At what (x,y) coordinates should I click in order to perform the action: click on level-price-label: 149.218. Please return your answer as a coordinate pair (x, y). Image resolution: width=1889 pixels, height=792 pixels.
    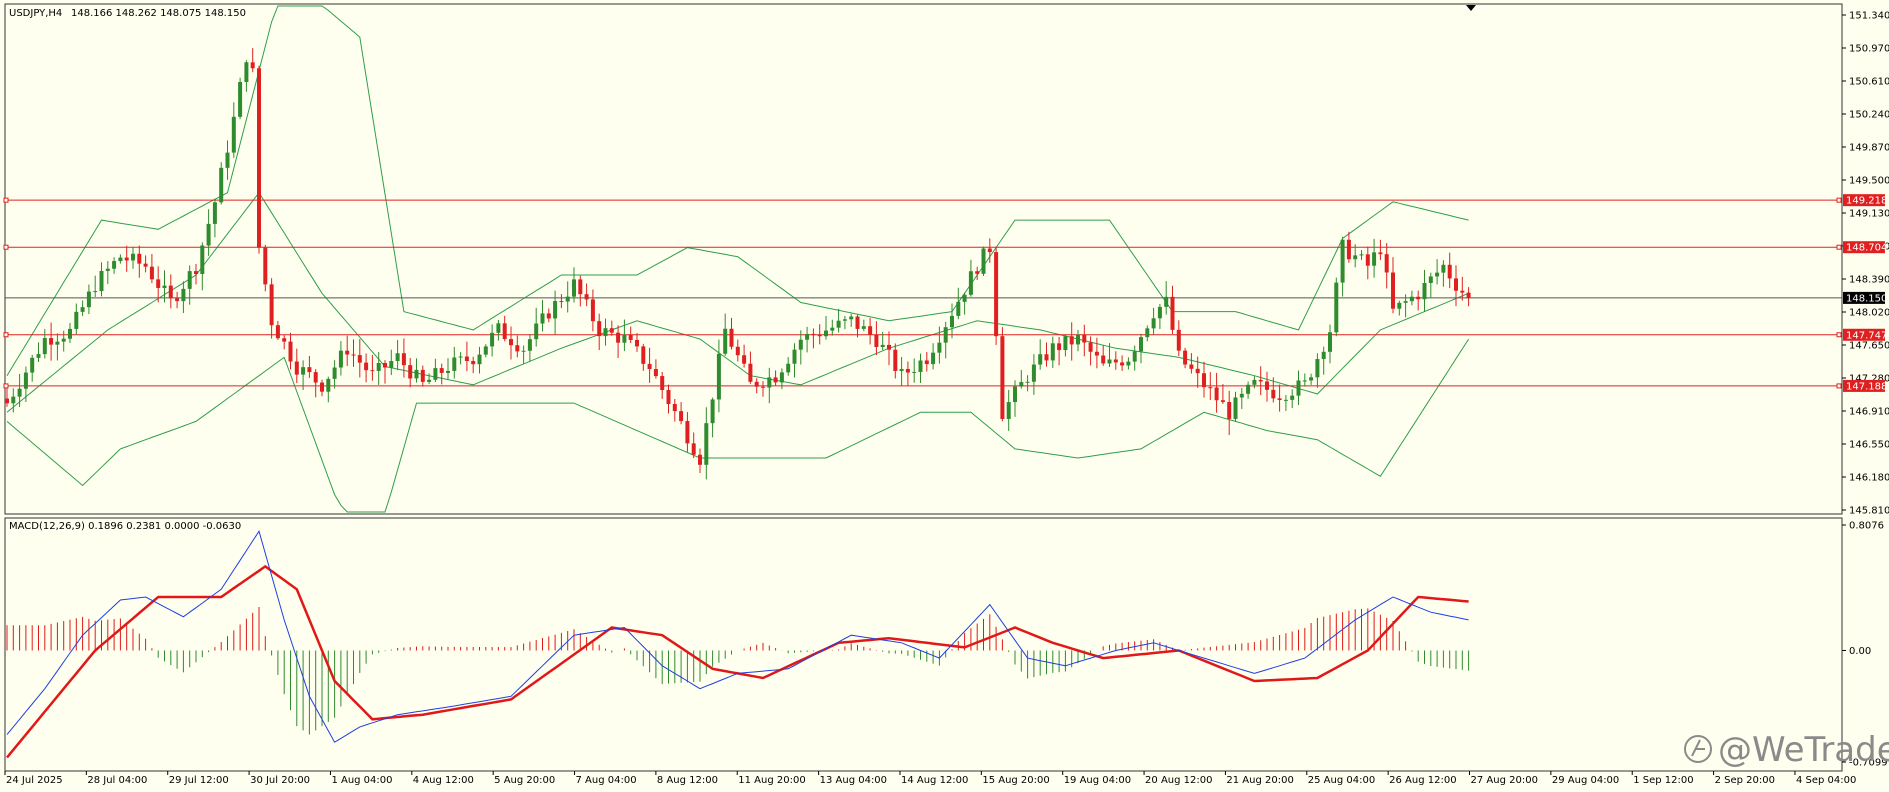
    Looking at the image, I should click on (1866, 201).